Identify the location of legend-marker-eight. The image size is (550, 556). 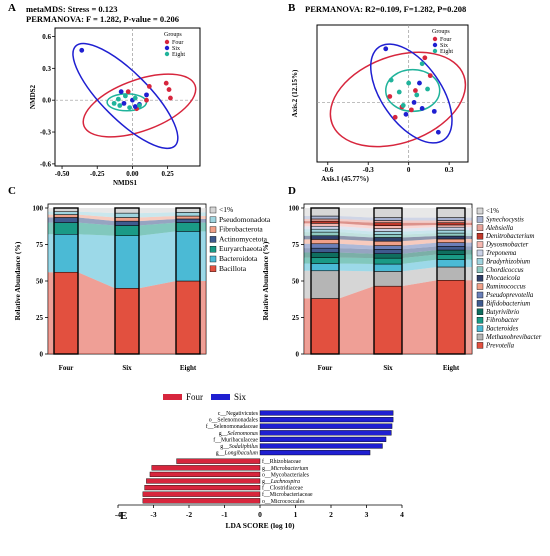
(435, 51).